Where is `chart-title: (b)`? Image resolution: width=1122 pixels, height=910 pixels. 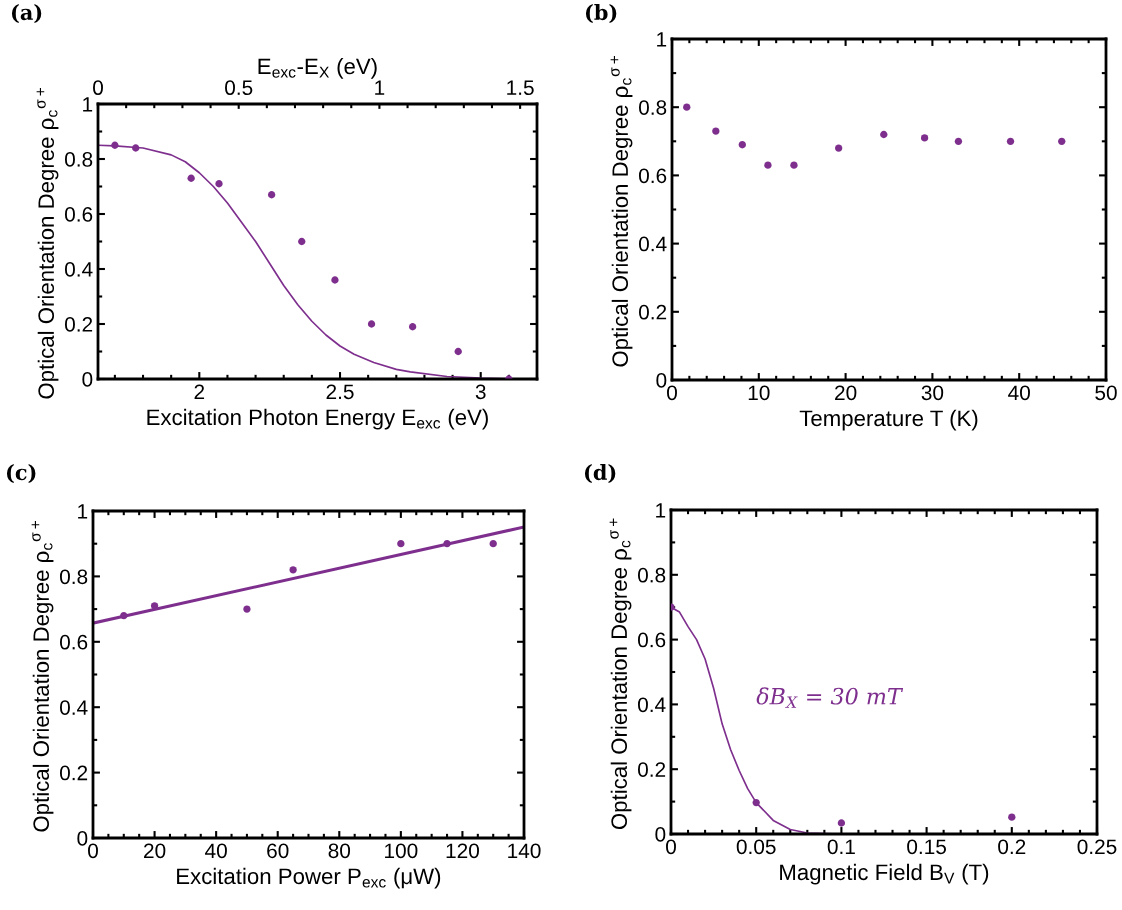 chart-title: (b) is located at coordinates (601, 14).